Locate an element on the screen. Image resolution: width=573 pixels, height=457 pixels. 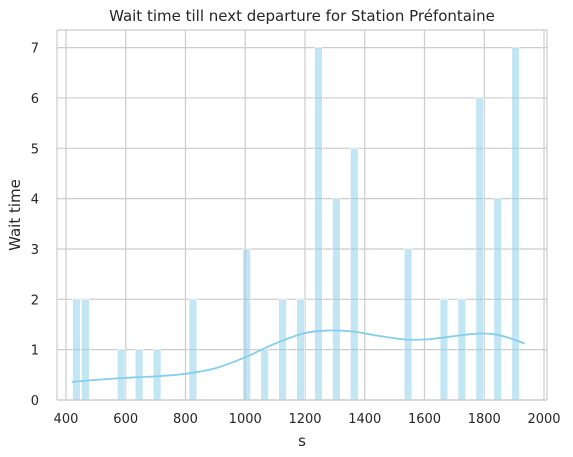
x-tick-label: 1200 is located at coordinates (304, 419).